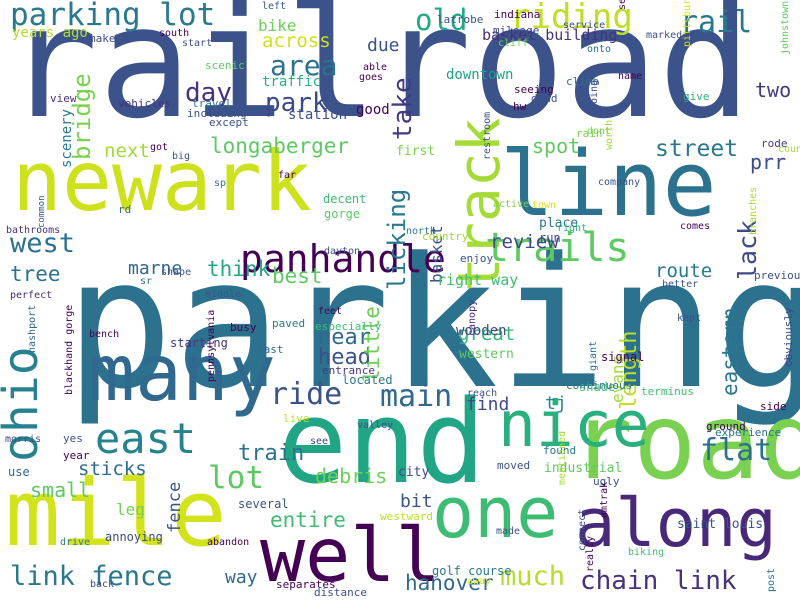  What do you see at coordinates (514, 465) in the screenshot?
I see `cloud-word: moved` at bounding box center [514, 465].